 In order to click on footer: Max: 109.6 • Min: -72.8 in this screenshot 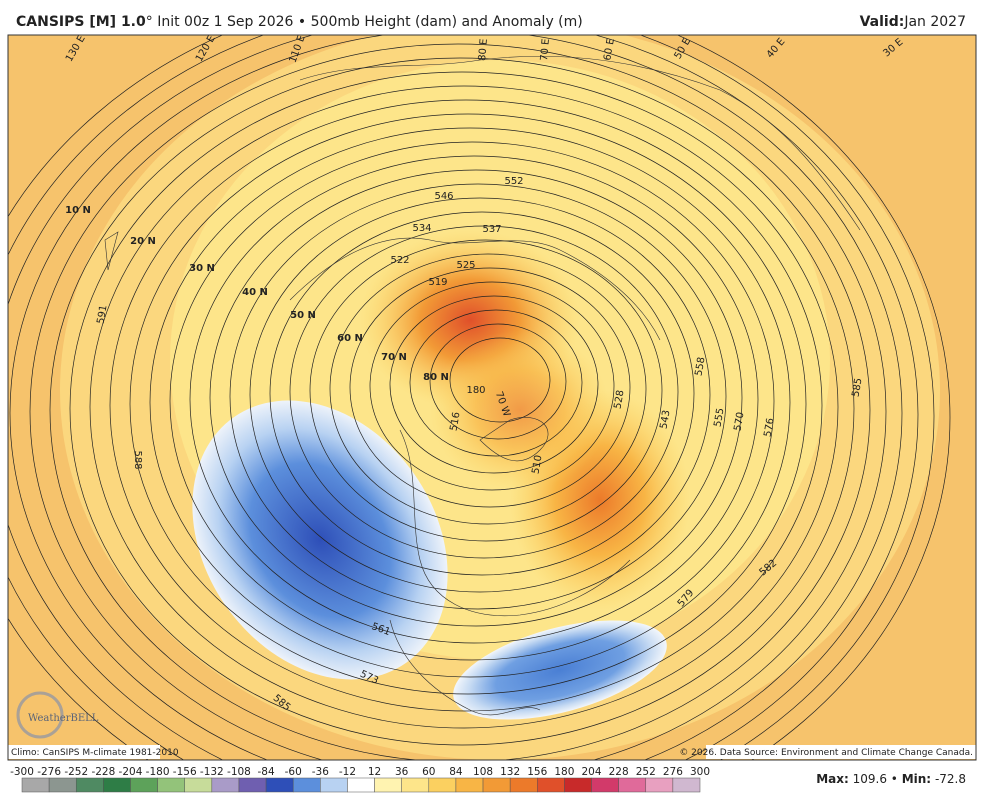, I will do `click(891, 779)`.